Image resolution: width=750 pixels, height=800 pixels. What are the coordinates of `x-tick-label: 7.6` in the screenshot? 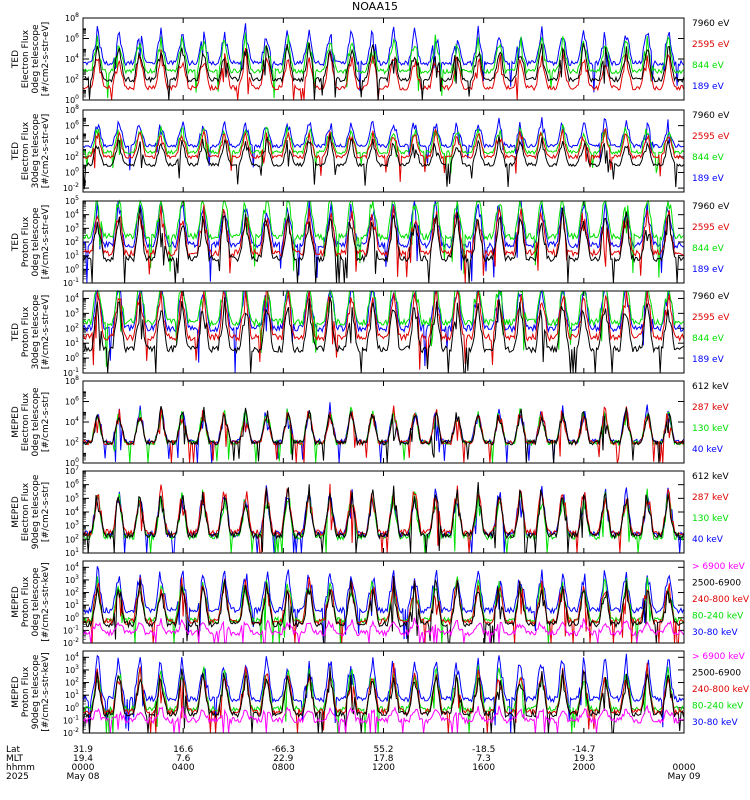 It's located at (183, 759).